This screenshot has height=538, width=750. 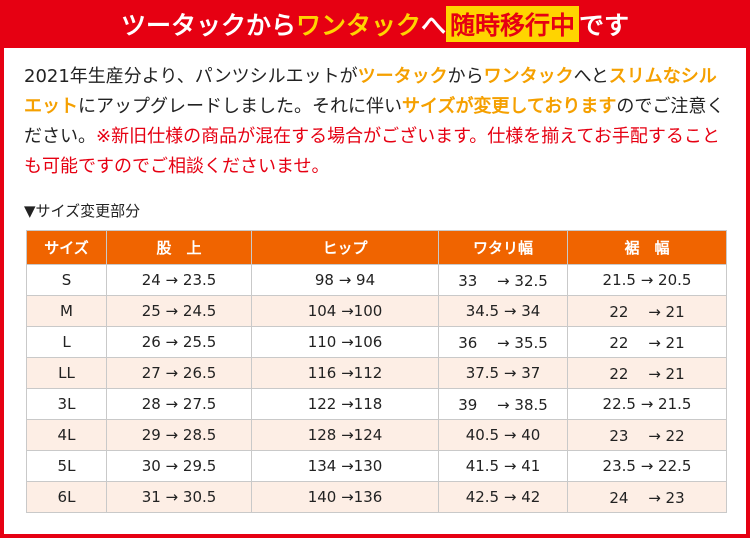 What do you see at coordinates (179, 342) in the screenshot?
I see `rise-cell: 26 → 25.5` at bounding box center [179, 342].